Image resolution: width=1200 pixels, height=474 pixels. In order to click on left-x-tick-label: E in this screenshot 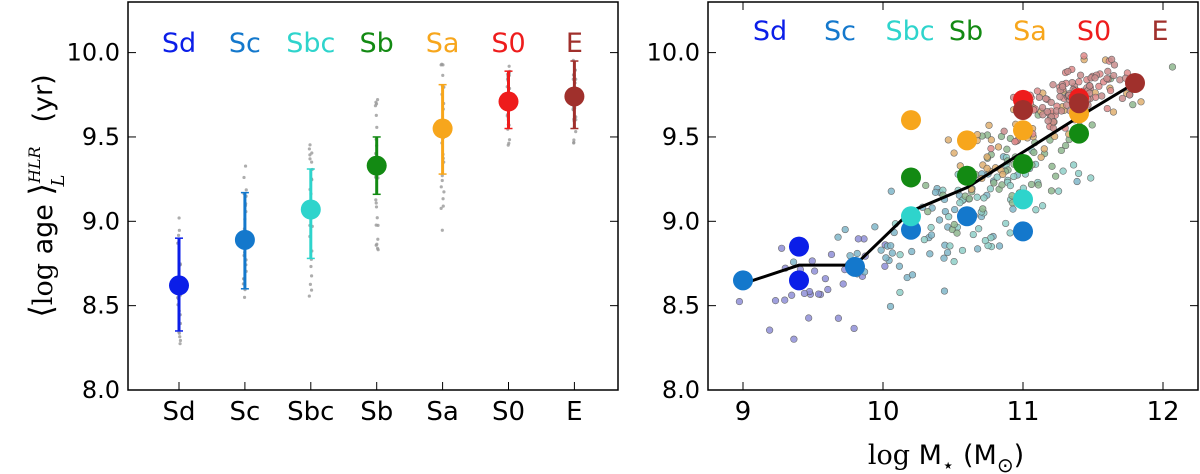, I will do `click(574, 412)`.